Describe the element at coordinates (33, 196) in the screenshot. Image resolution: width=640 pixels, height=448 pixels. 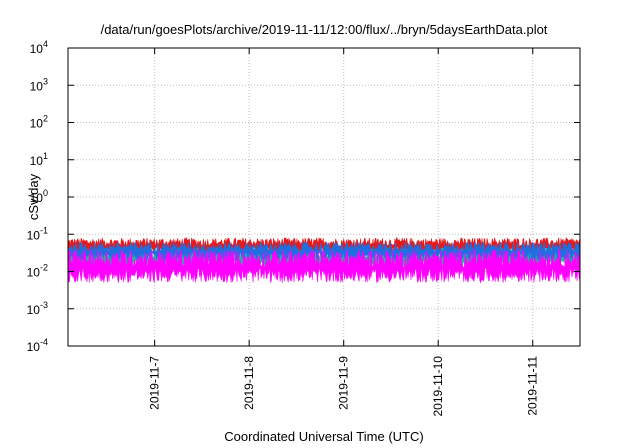
I see `y-axis-label: cSv/day` at that location.